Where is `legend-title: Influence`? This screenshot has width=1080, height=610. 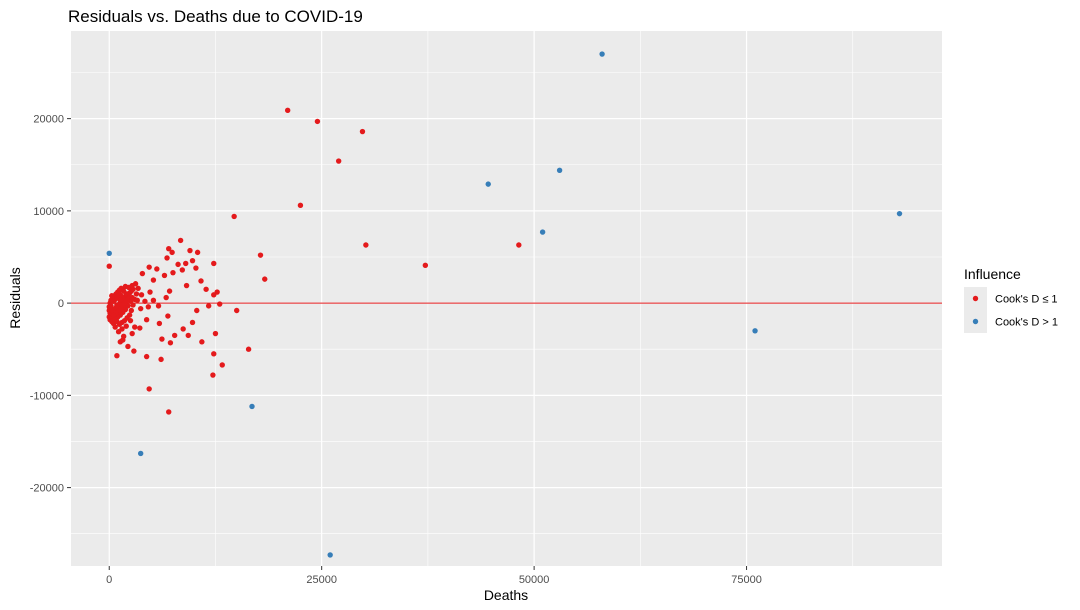 legend-title: Influence is located at coordinates (992, 274).